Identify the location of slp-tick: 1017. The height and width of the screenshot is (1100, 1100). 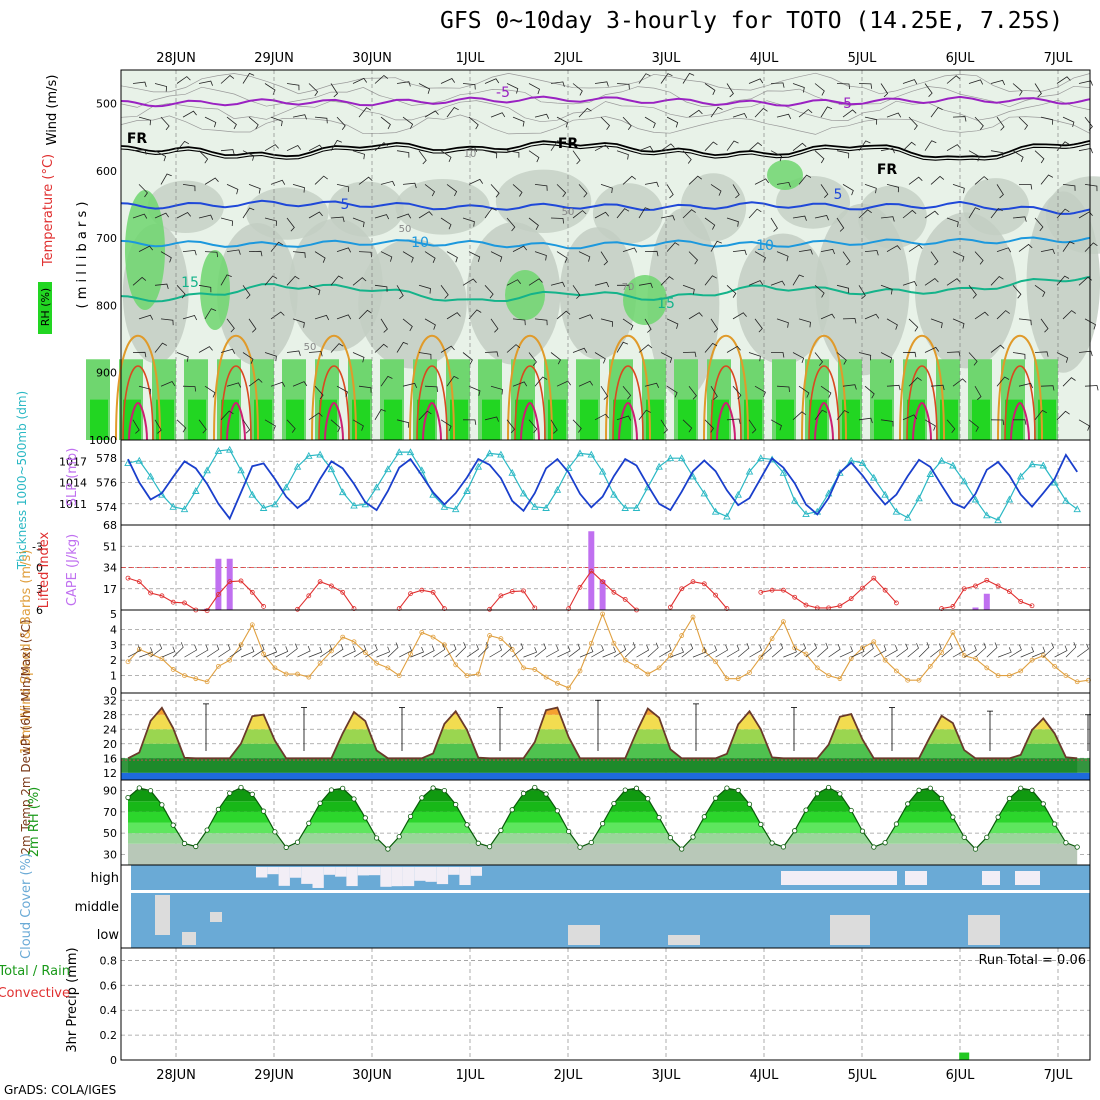
(73, 461).